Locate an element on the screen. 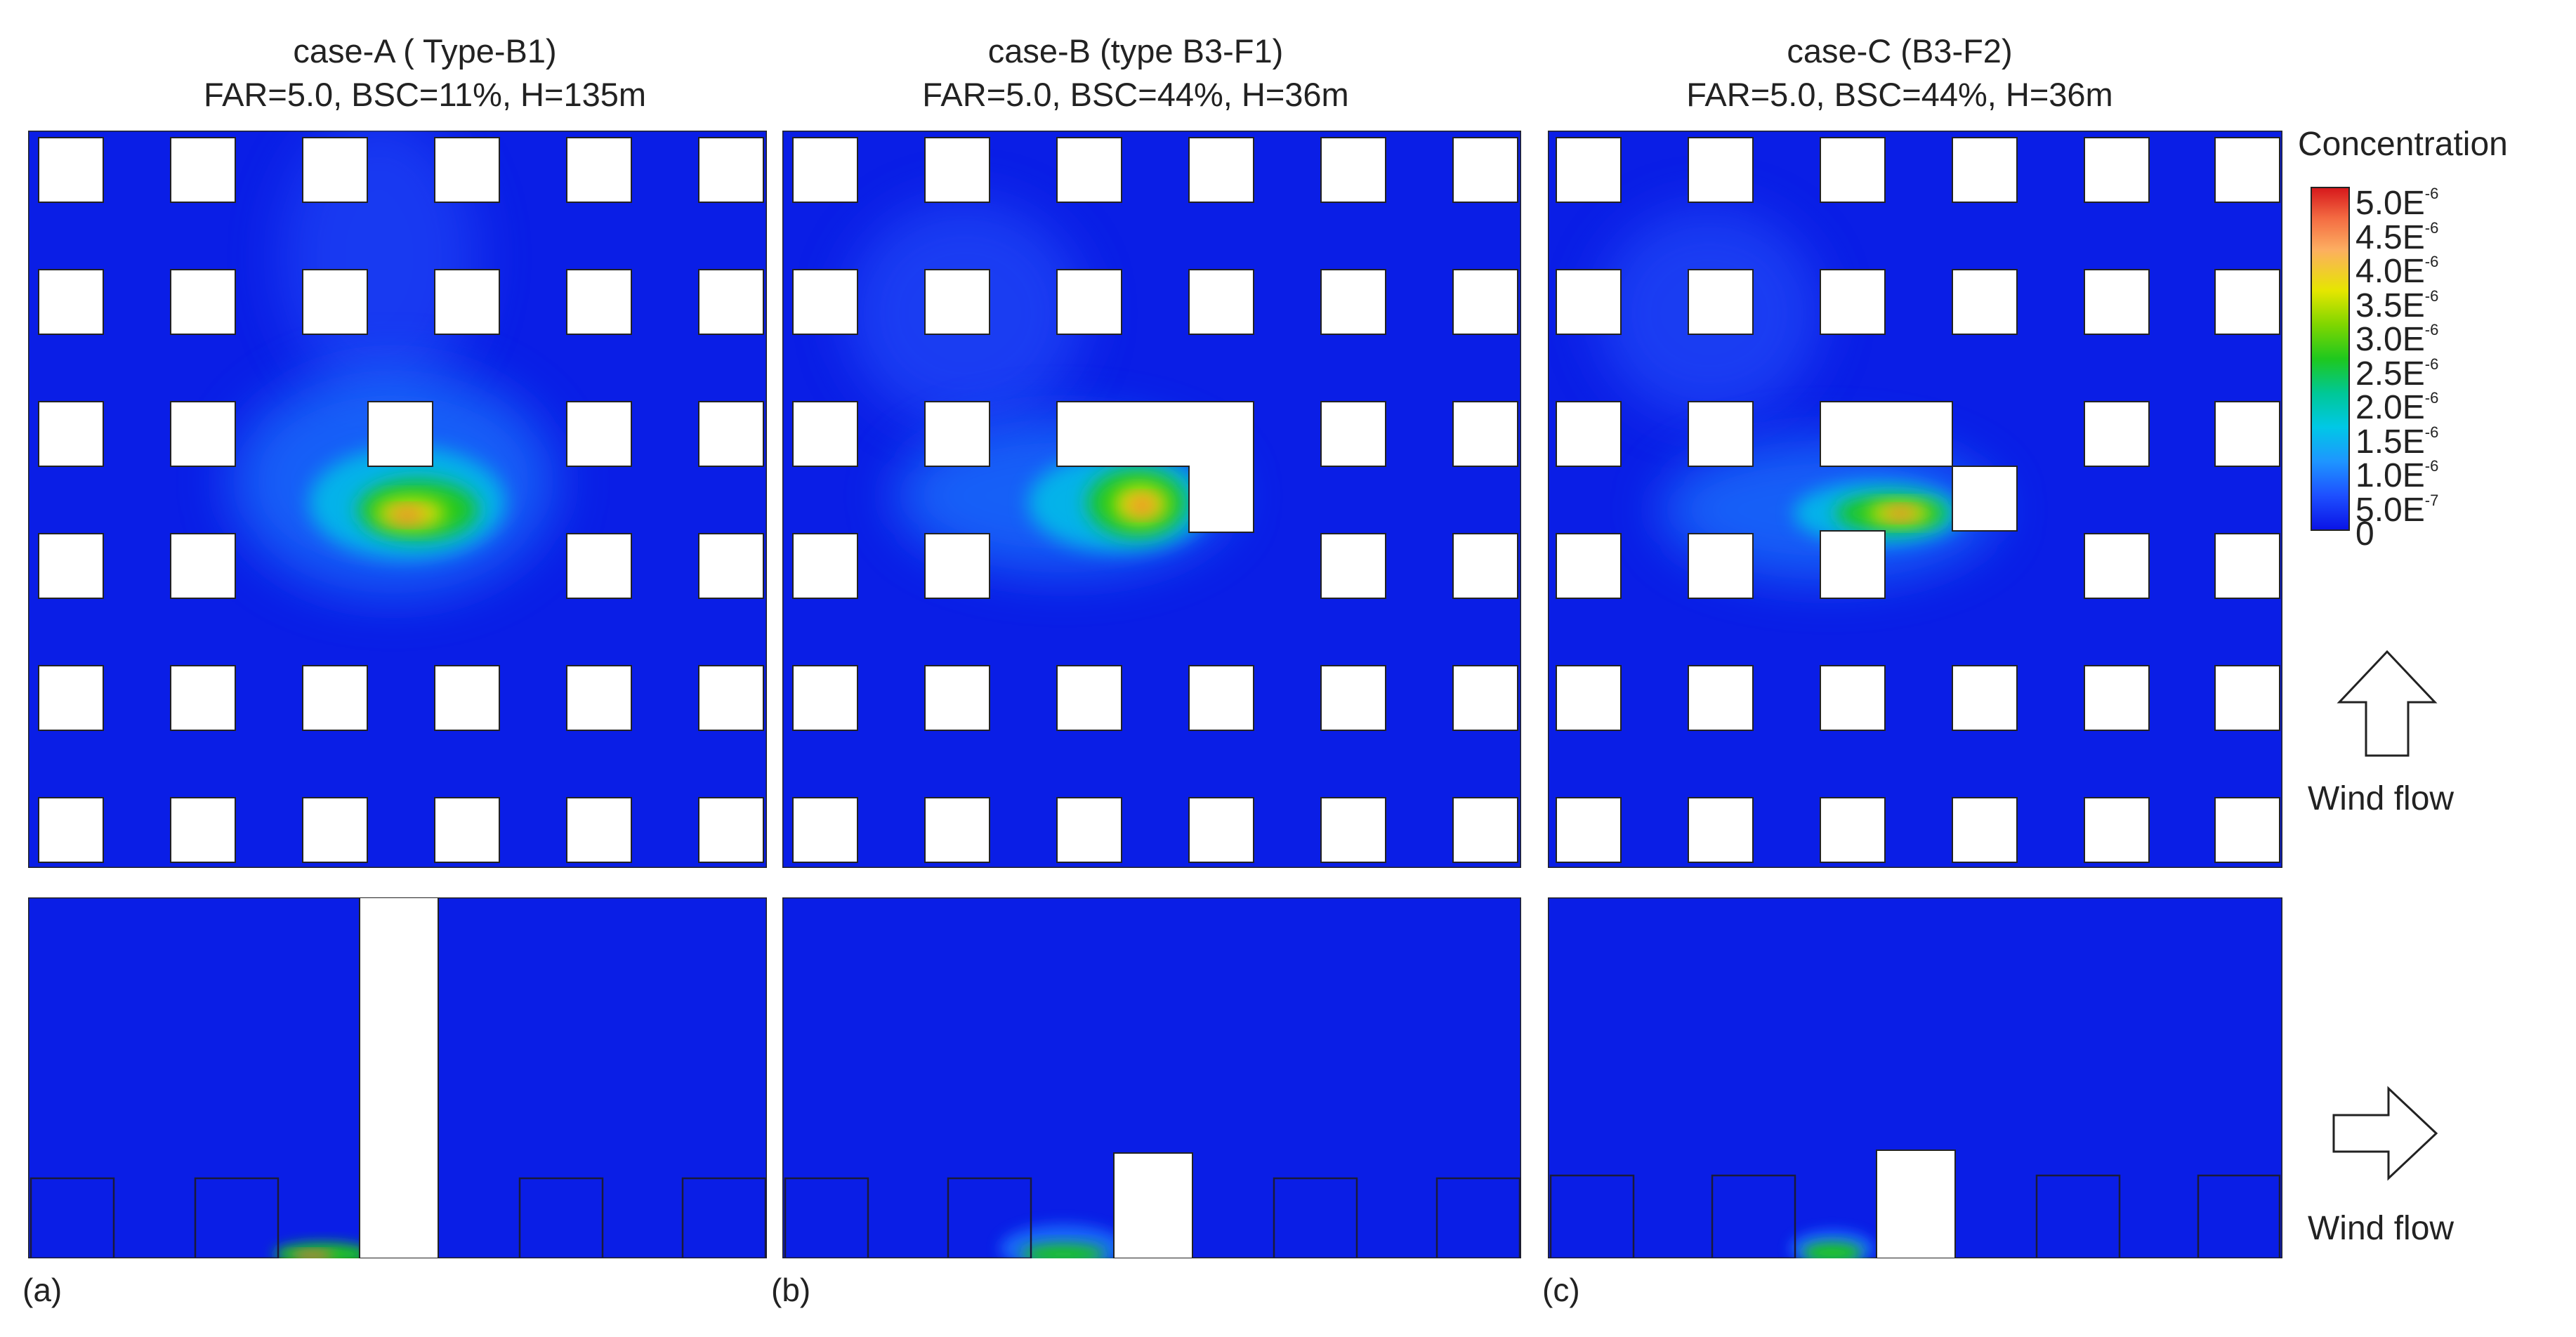 The width and height of the screenshot is (2576, 1337). wind-flow-label-plan: Wind flow is located at coordinates (2381, 798).